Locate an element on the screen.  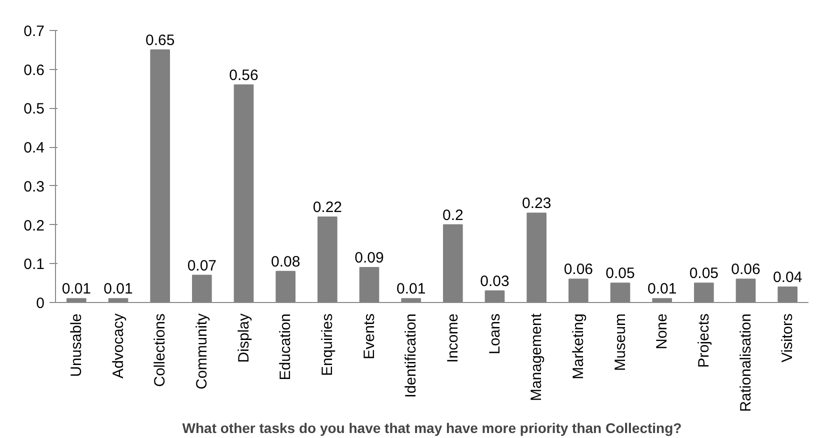
x-tick-label: Visitors is located at coordinates (787, 337).